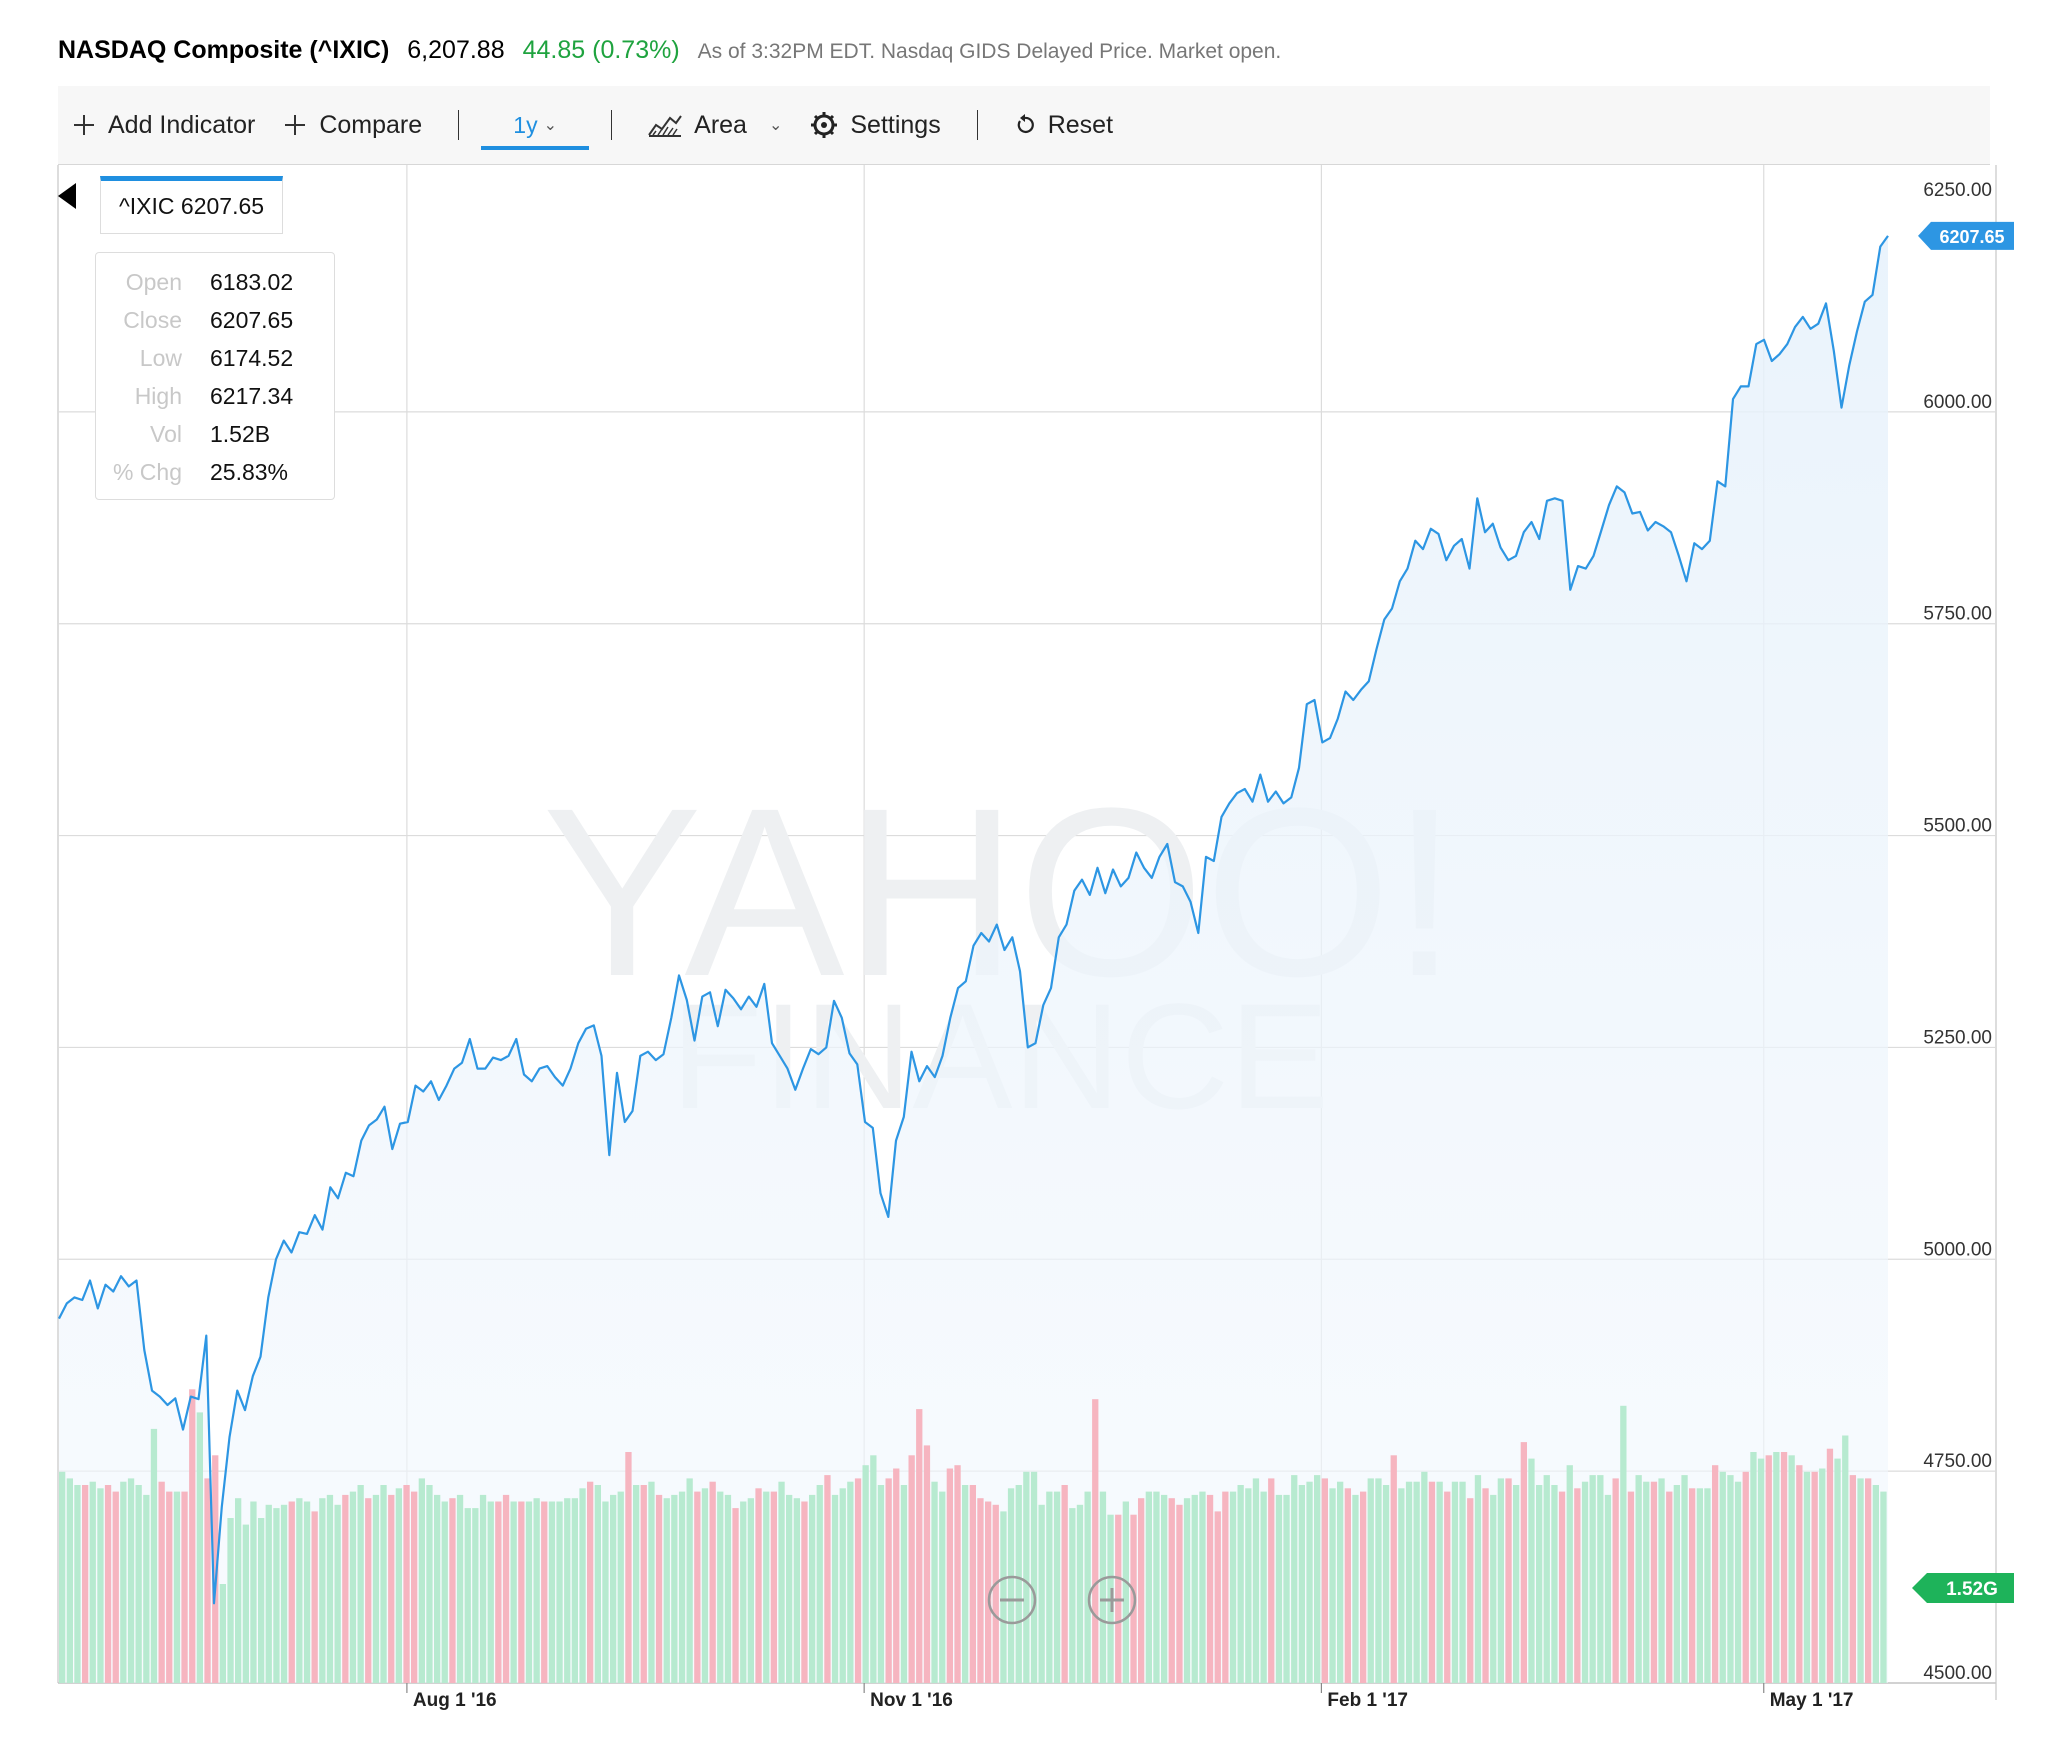 This screenshot has width=2048, height=1738. What do you see at coordinates (911, 1700) in the screenshot?
I see `x-tick-label: Nov 1 '16` at bounding box center [911, 1700].